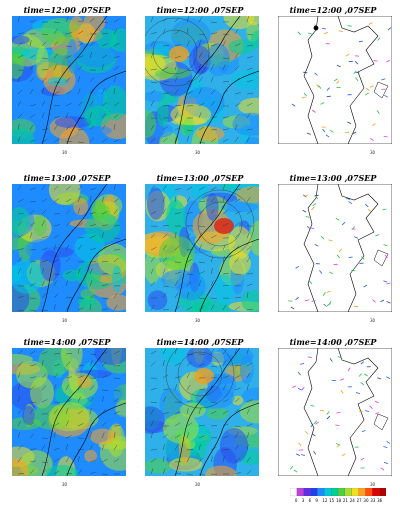 This screenshot has width=400, height=505. What do you see at coordinates (274, 412) in the screenshot?
I see `y-axis-ticks: · · · · · · · ·` at bounding box center [274, 412].